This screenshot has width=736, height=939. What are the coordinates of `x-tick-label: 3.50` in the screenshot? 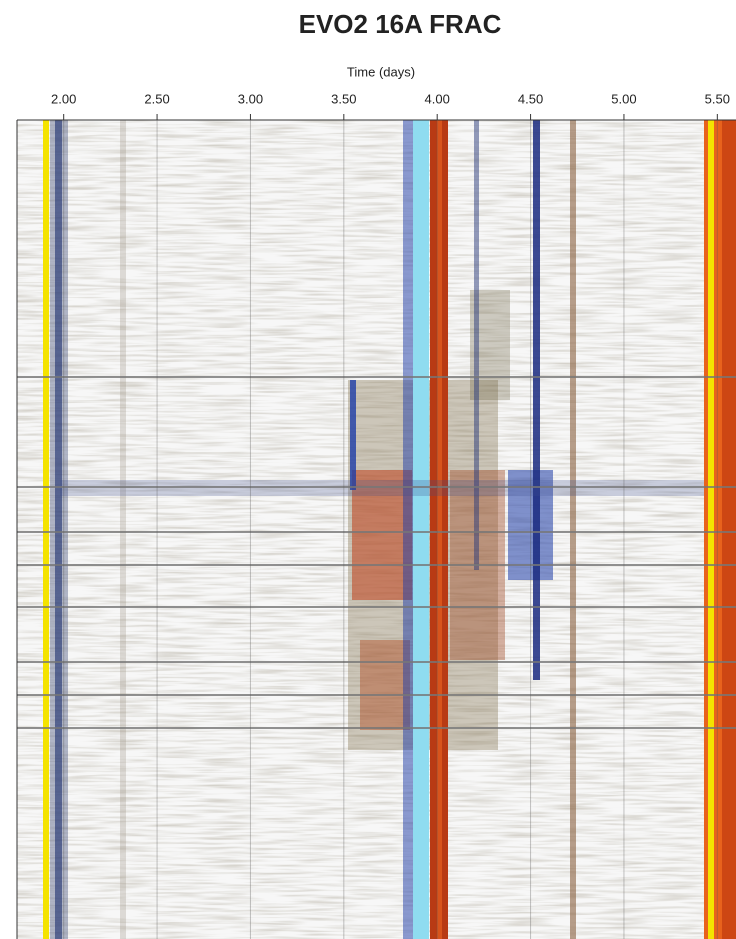 It's located at (343, 98).